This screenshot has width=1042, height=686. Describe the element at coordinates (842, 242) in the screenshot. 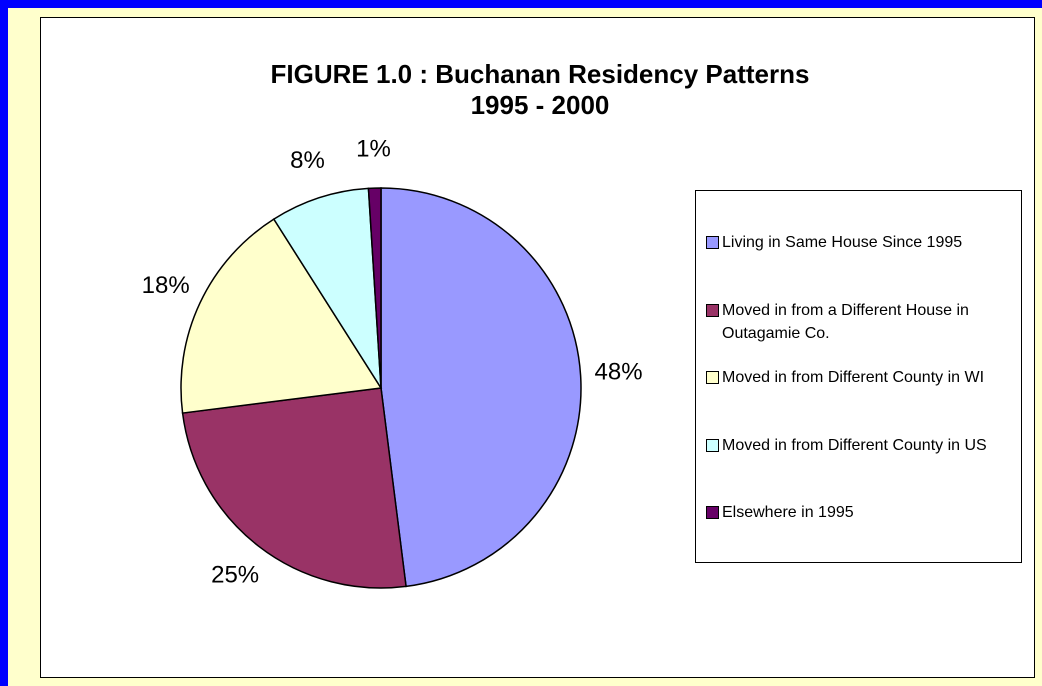

I see `legend-label: Living in Same House Since 1995` at that location.